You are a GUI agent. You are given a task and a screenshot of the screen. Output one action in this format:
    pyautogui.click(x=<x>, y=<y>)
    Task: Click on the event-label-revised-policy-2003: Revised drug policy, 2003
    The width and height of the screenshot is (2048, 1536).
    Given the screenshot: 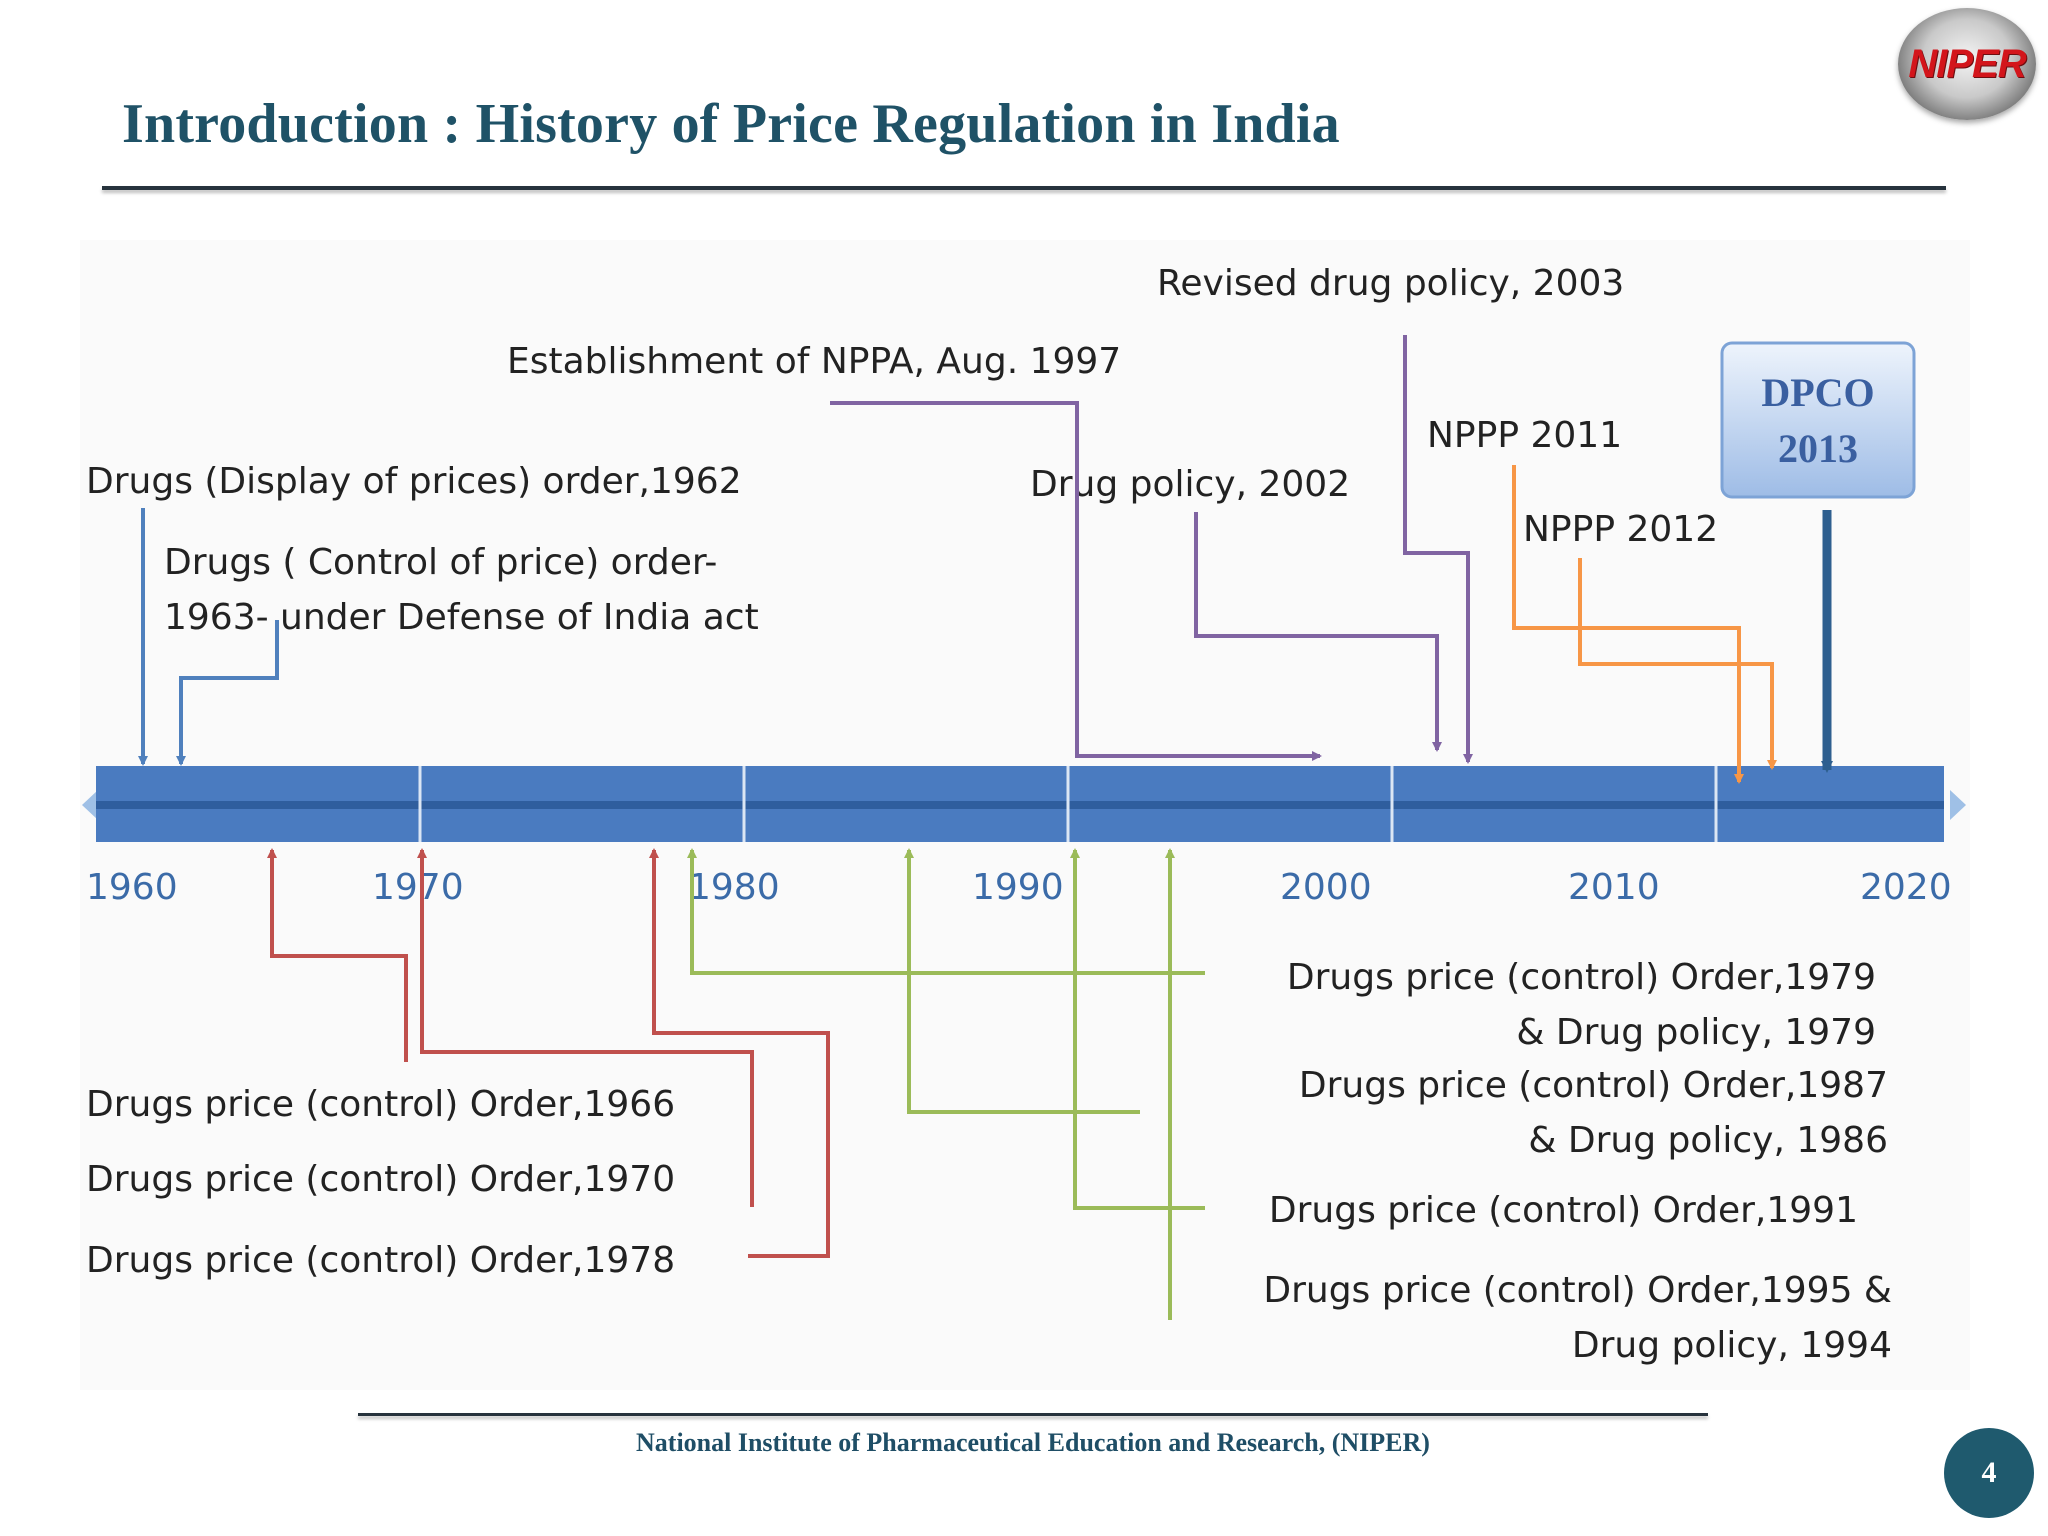 What is the action you would take?
    pyautogui.click(x=1390, y=283)
    